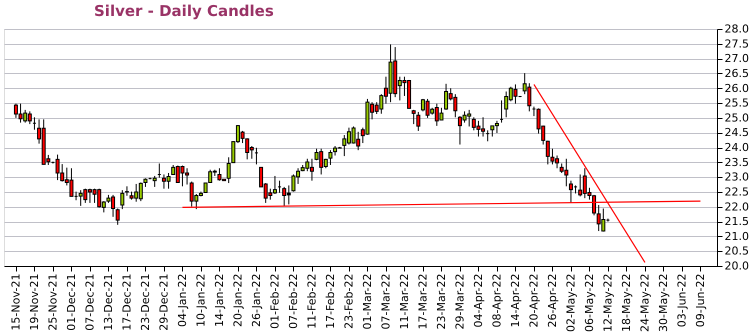 The width and height of the screenshot is (753, 334). What do you see at coordinates (736, 43) in the screenshot?
I see `y-tick-label: 27.5` at bounding box center [736, 43].